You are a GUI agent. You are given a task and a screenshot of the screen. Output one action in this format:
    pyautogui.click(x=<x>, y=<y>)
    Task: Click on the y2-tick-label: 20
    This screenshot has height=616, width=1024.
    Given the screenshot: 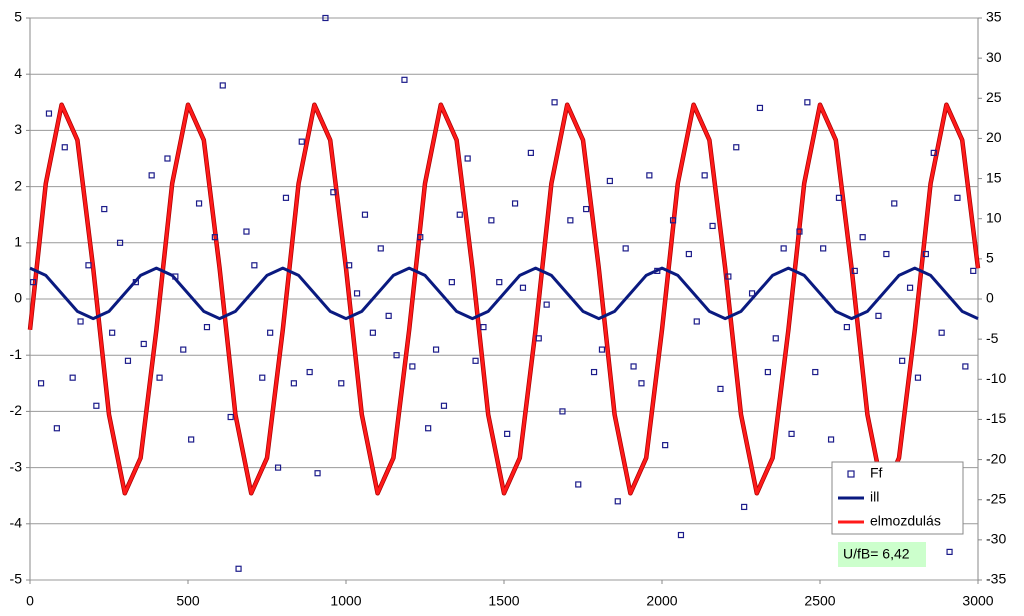 What is the action you would take?
    pyautogui.click(x=994, y=137)
    